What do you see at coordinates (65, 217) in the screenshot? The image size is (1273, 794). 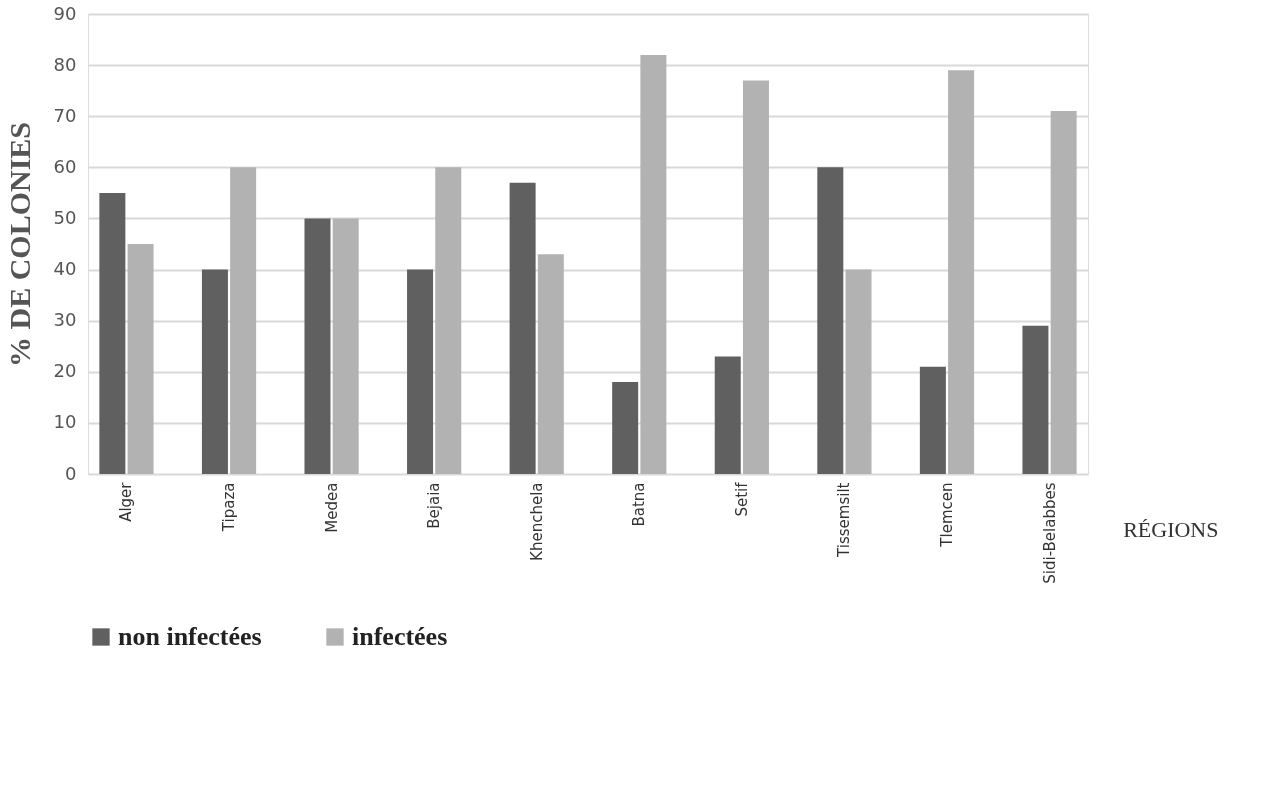 I see `y-tick-label: 50` at bounding box center [65, 217].